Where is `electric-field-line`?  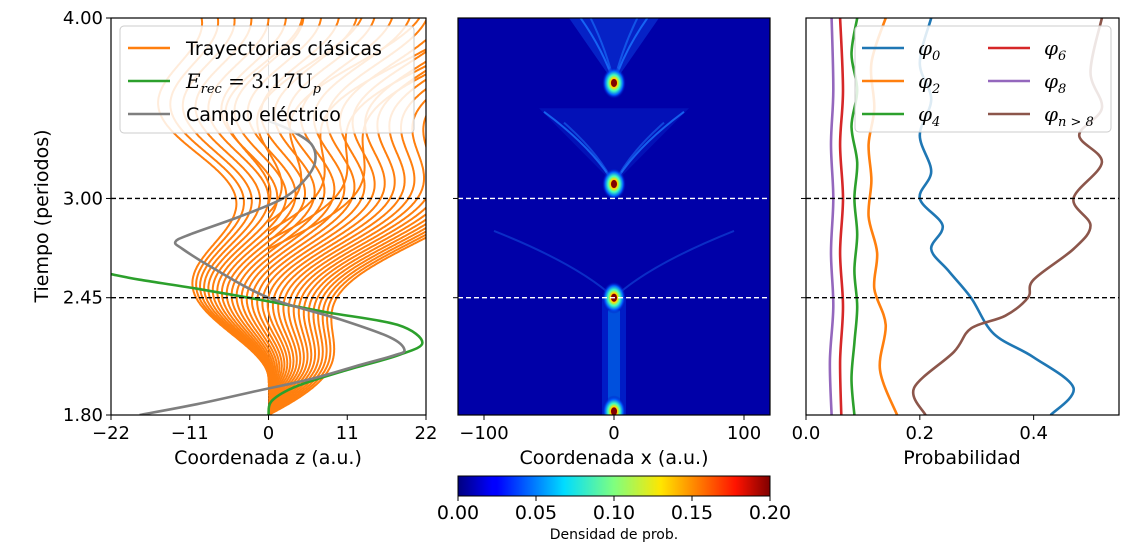
electric-field-line is located at coordinates (272, 267).